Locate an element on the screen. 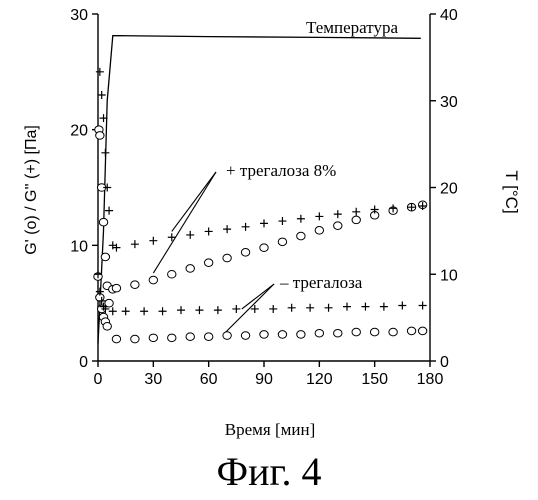 The width and height of the screenshot is (538, 500). x-tick-label: 90 is located at coordinates (264, 379).